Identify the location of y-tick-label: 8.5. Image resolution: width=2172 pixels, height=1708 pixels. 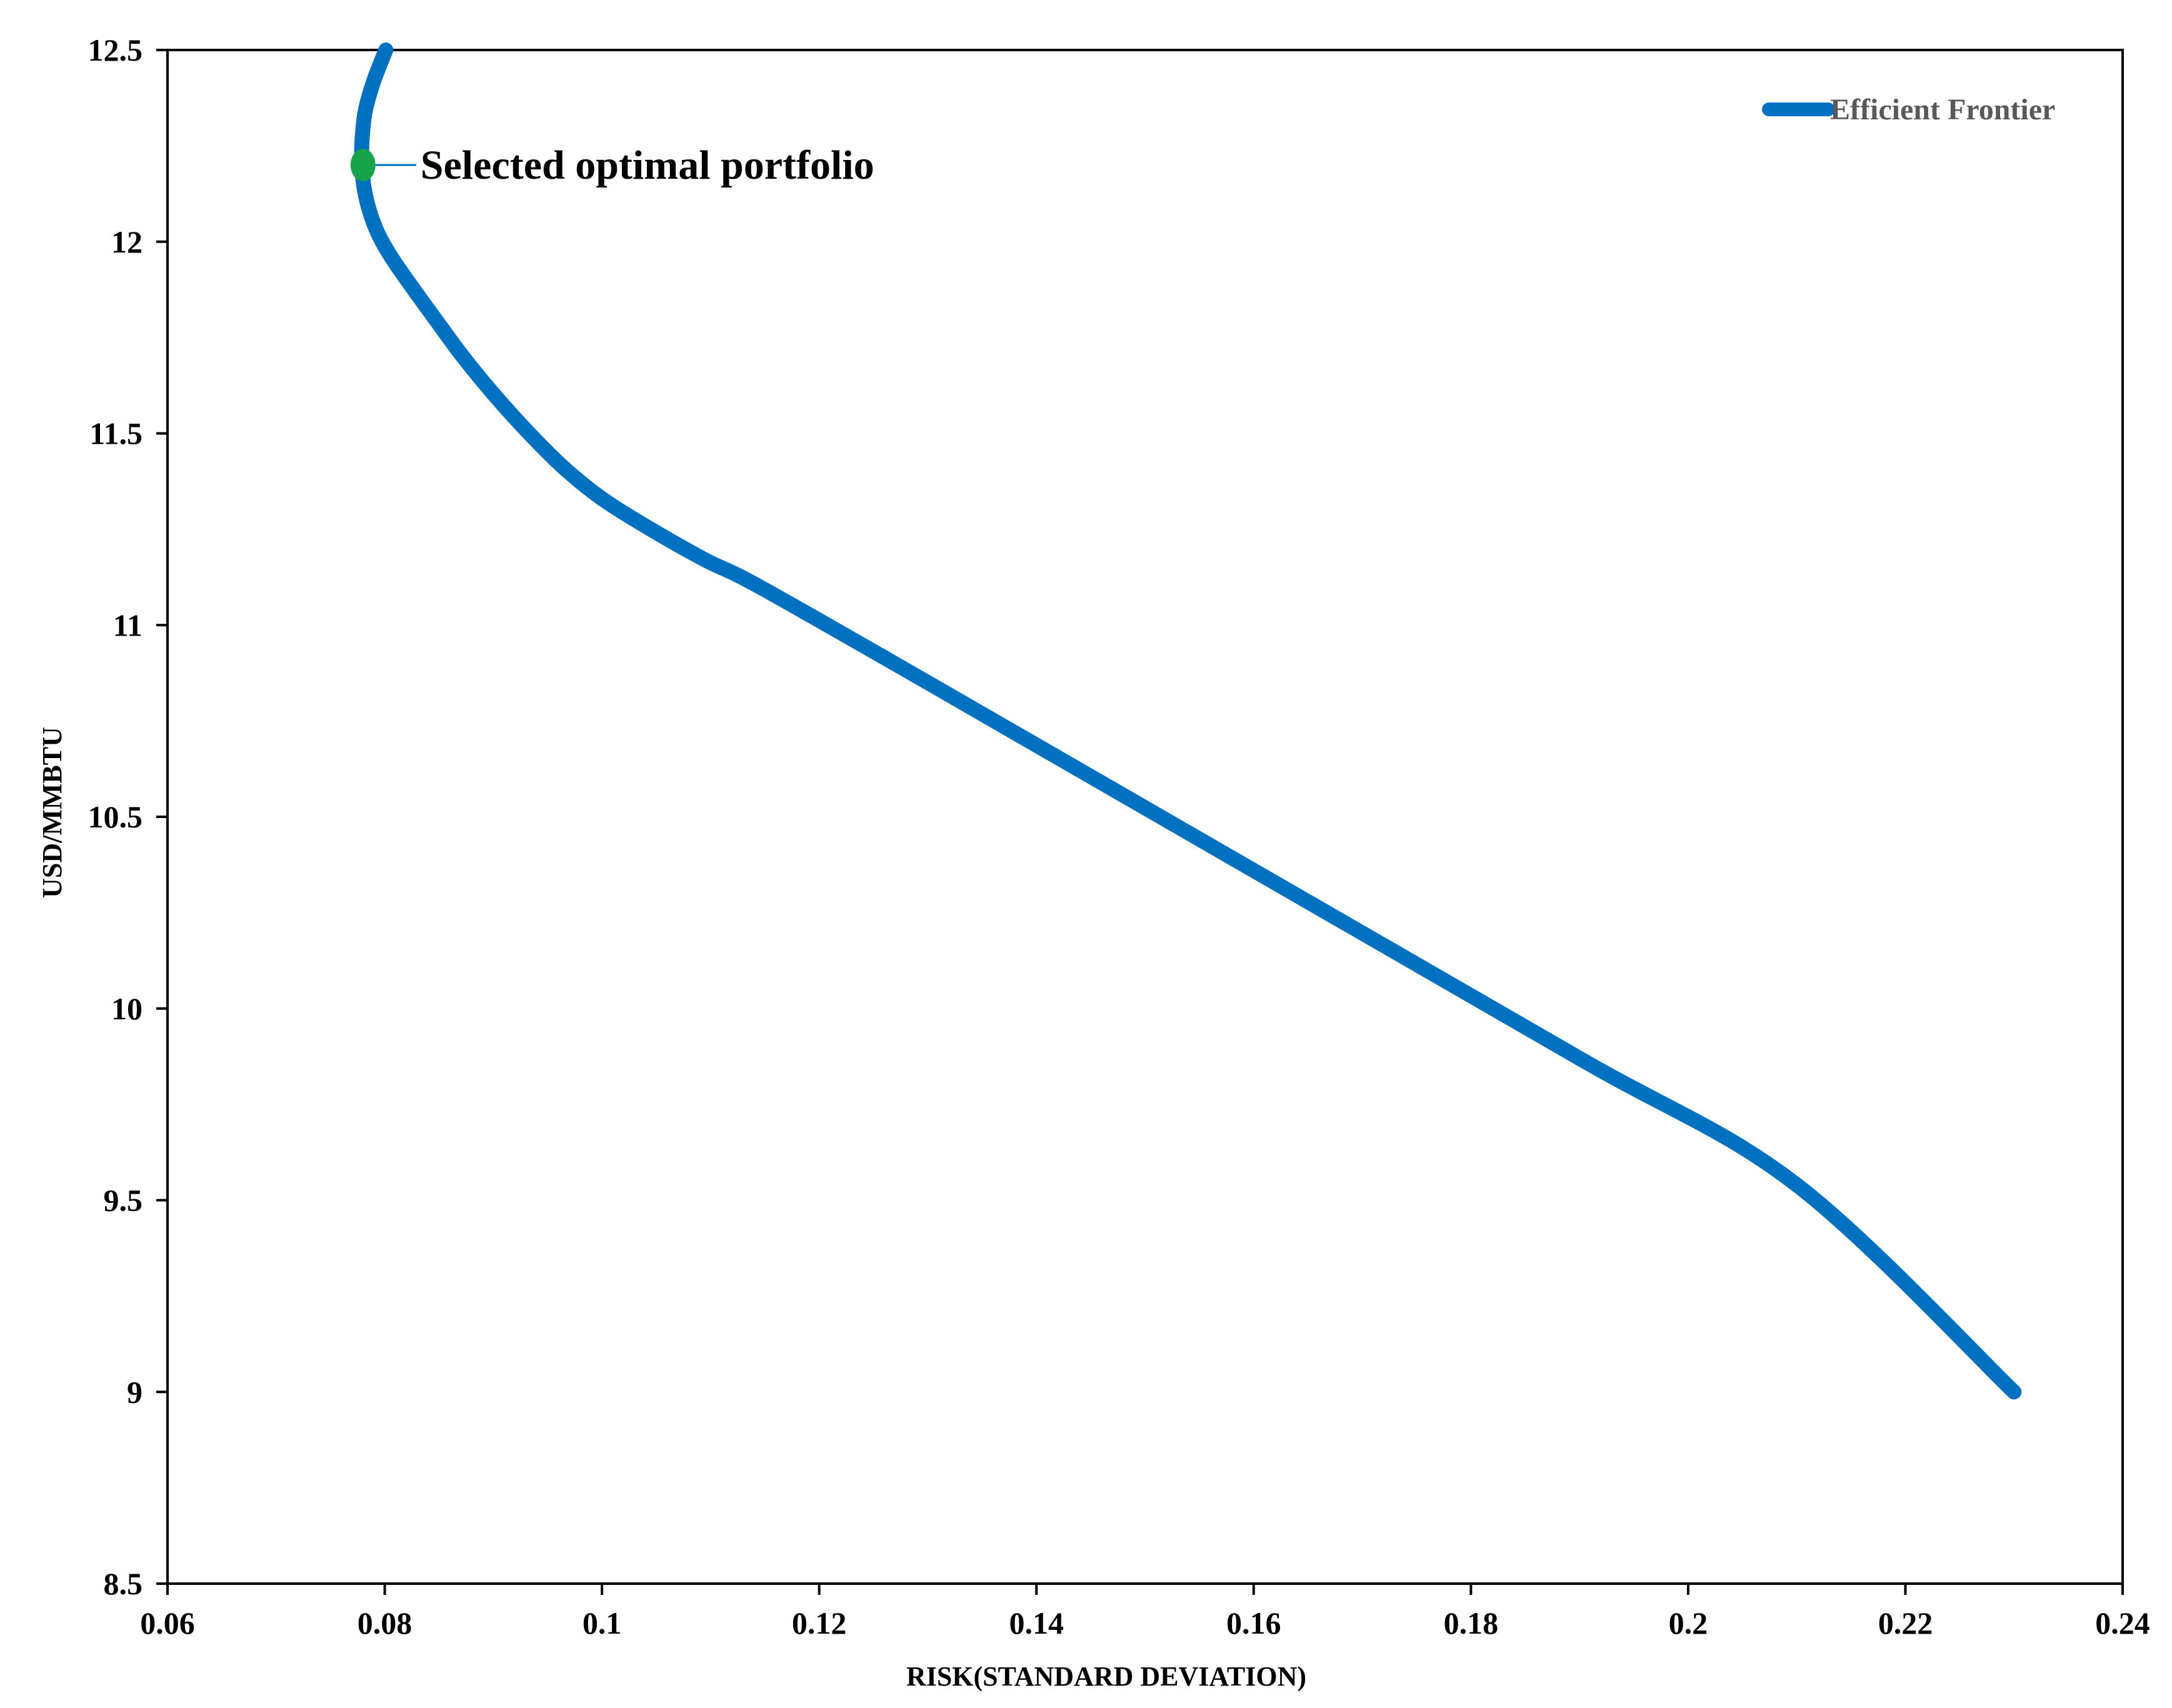
(123, 1584).